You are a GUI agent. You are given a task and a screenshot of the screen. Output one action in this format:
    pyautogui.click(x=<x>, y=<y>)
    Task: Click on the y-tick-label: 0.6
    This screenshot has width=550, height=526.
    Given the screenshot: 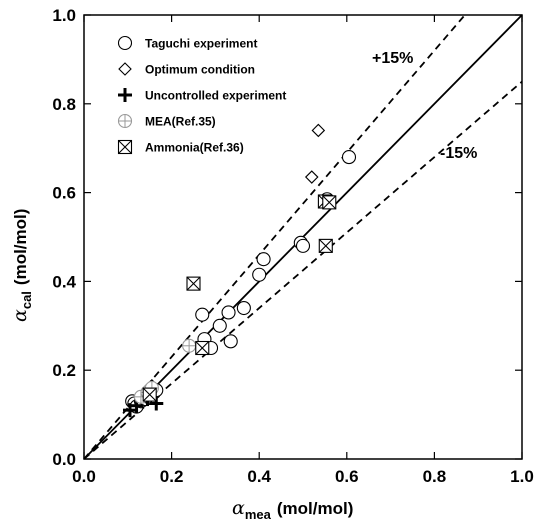 What is the action you would take?
    pyautogui.click(x=64, y=193)
    